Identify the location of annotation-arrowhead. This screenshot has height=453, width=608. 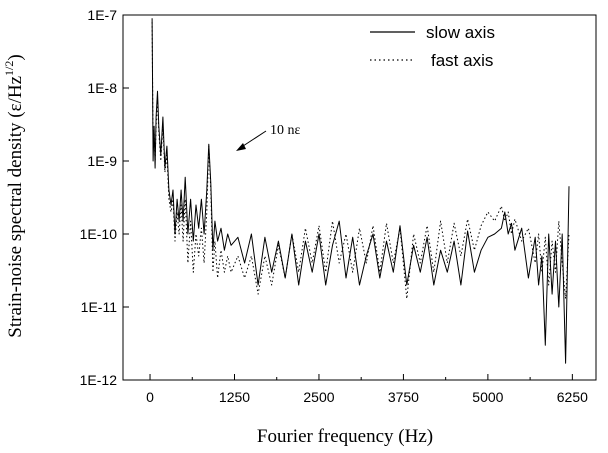
(241, 147).